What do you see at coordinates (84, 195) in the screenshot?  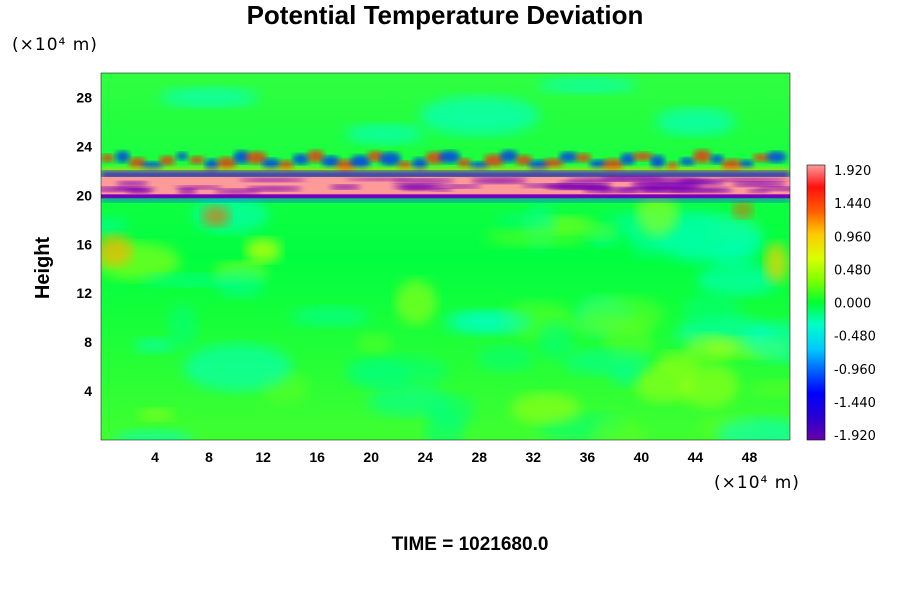 I see `y-tick-label: 20` at bounding box center [84, 195].